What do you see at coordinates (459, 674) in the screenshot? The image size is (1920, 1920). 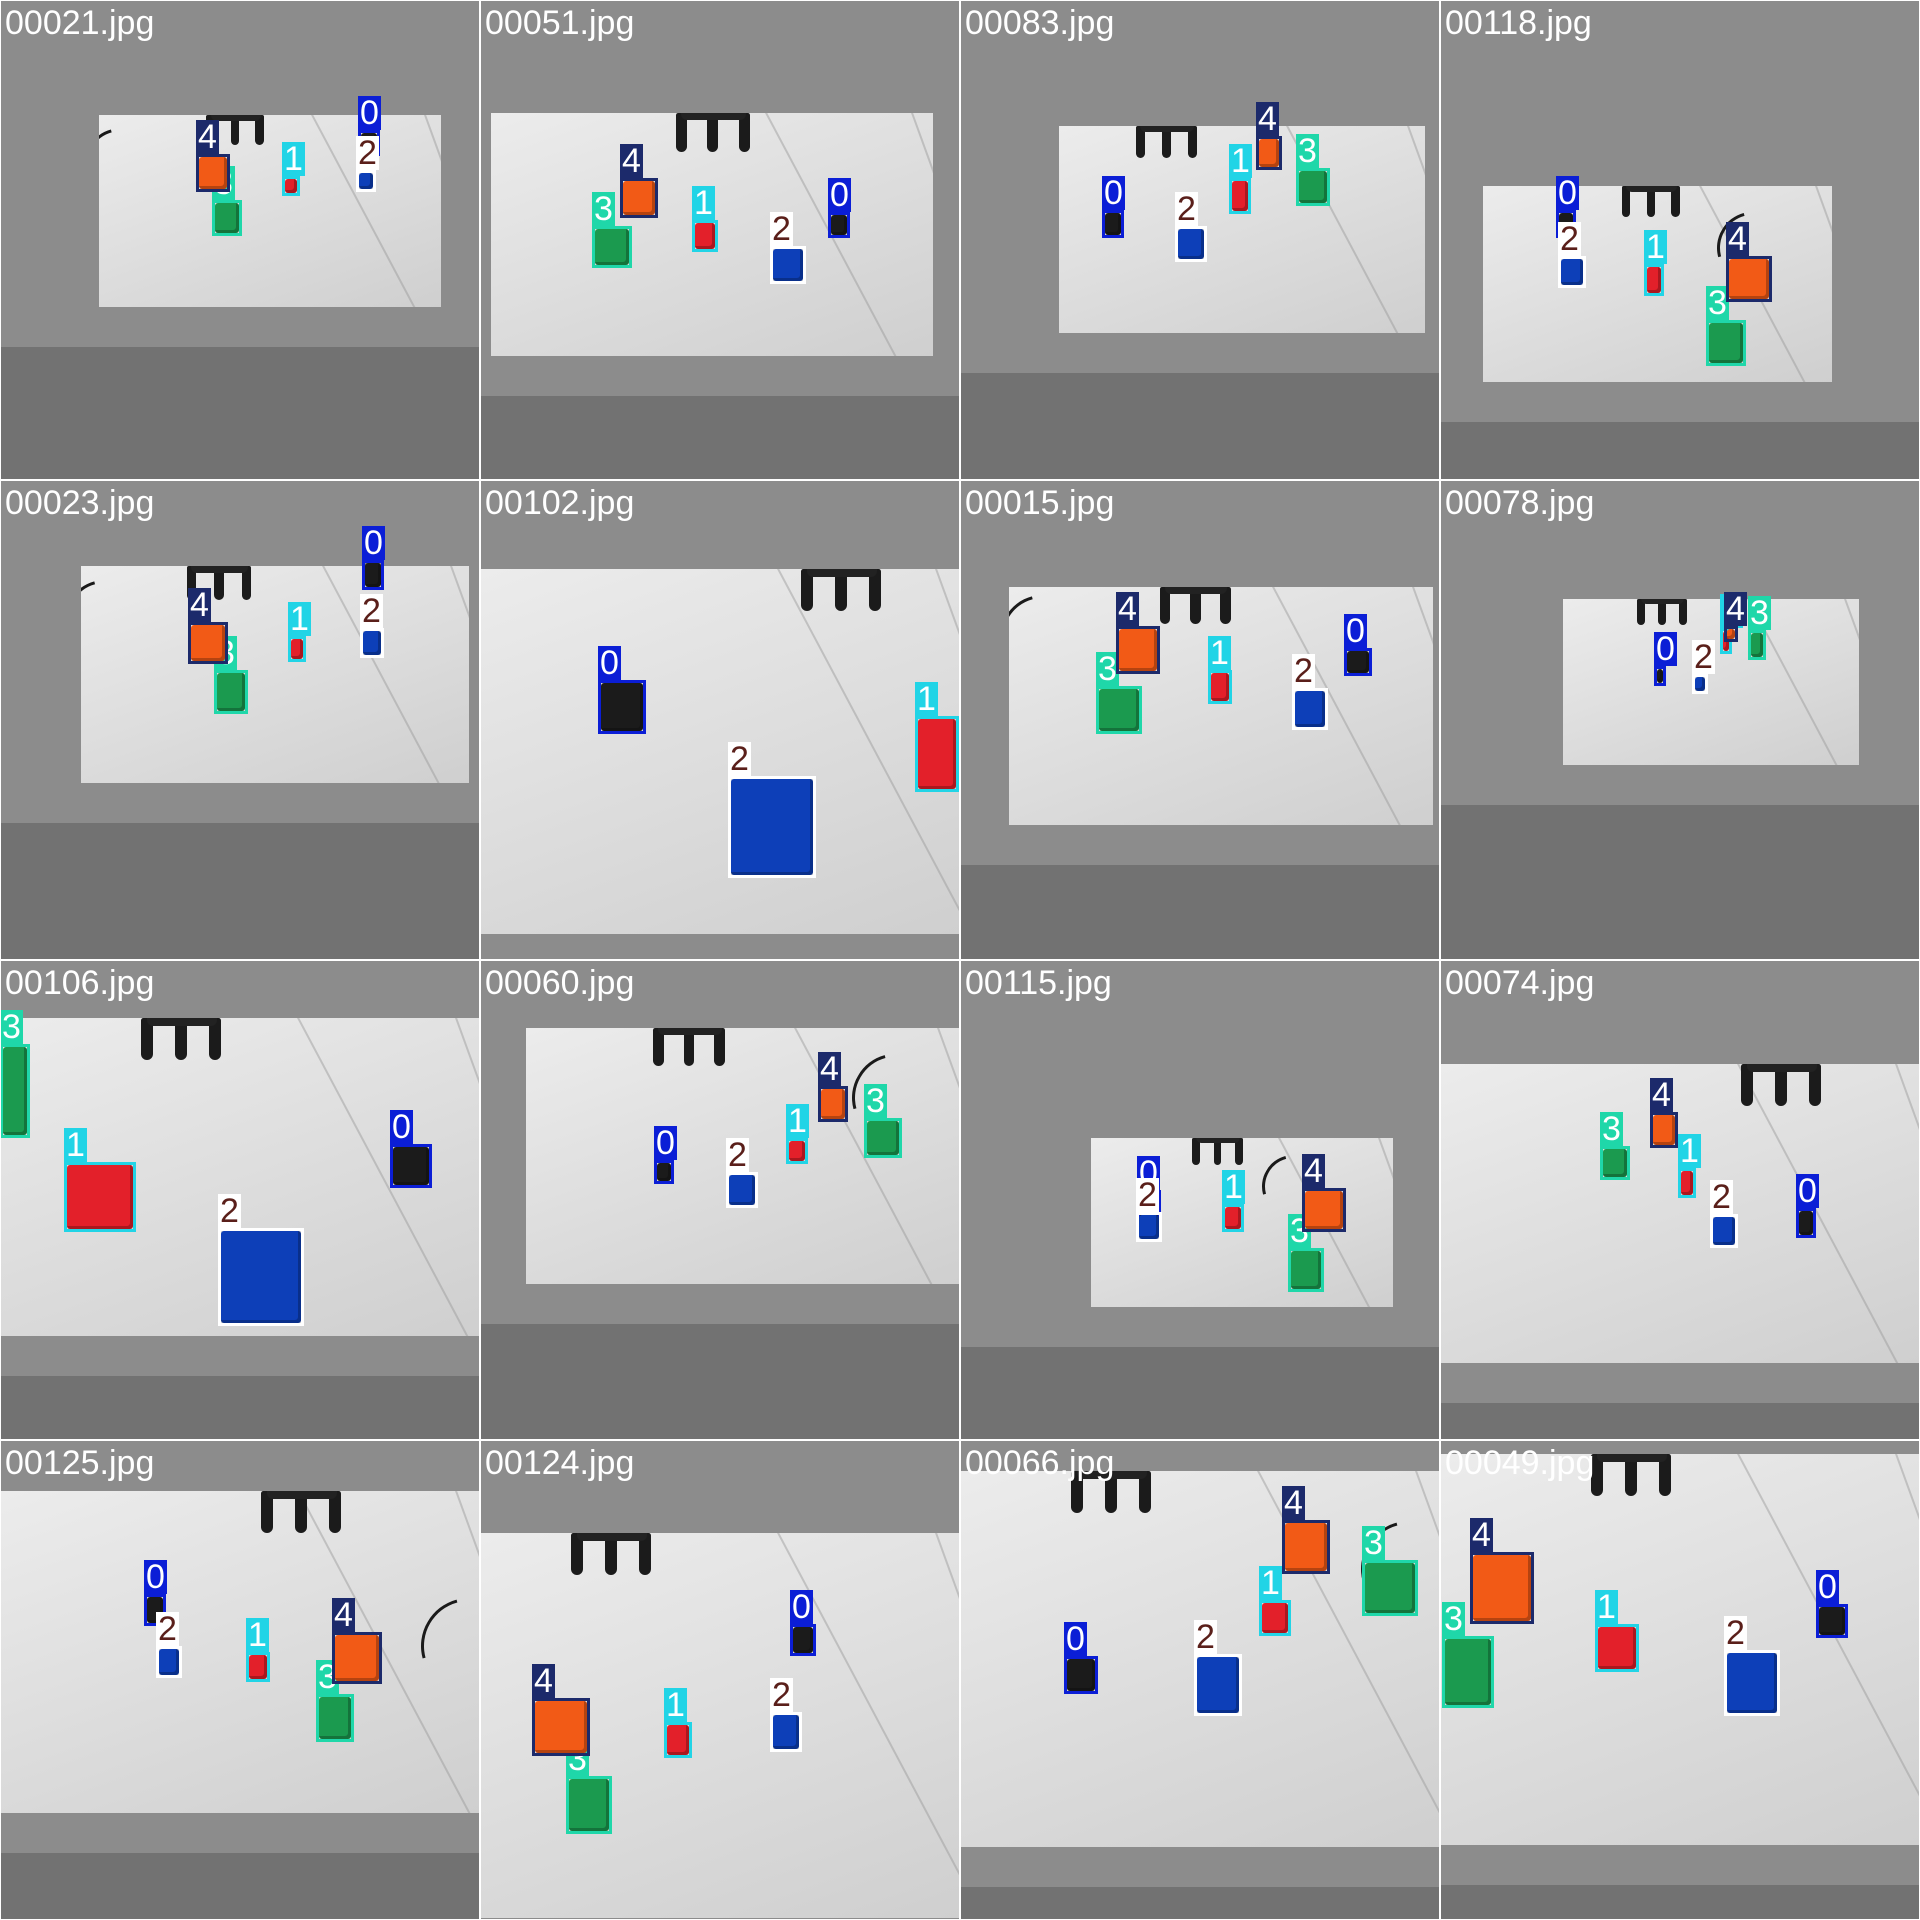 I see `table-seam` at bounding box center [459, 674].